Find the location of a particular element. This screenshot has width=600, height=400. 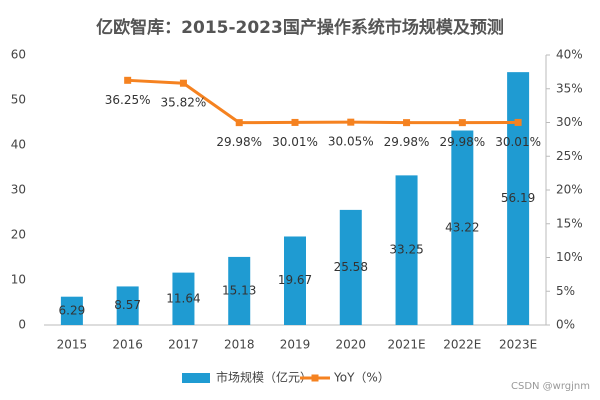

bar-value-label: 6.29 is located at coordinates (72, 310).